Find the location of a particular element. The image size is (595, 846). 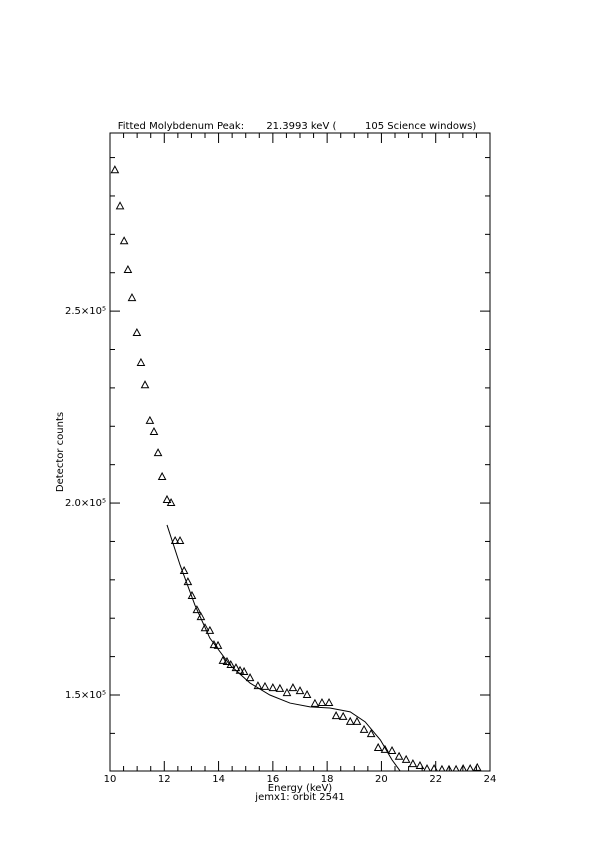

x-tick-label: 10 is located at coordinates (110, 779).